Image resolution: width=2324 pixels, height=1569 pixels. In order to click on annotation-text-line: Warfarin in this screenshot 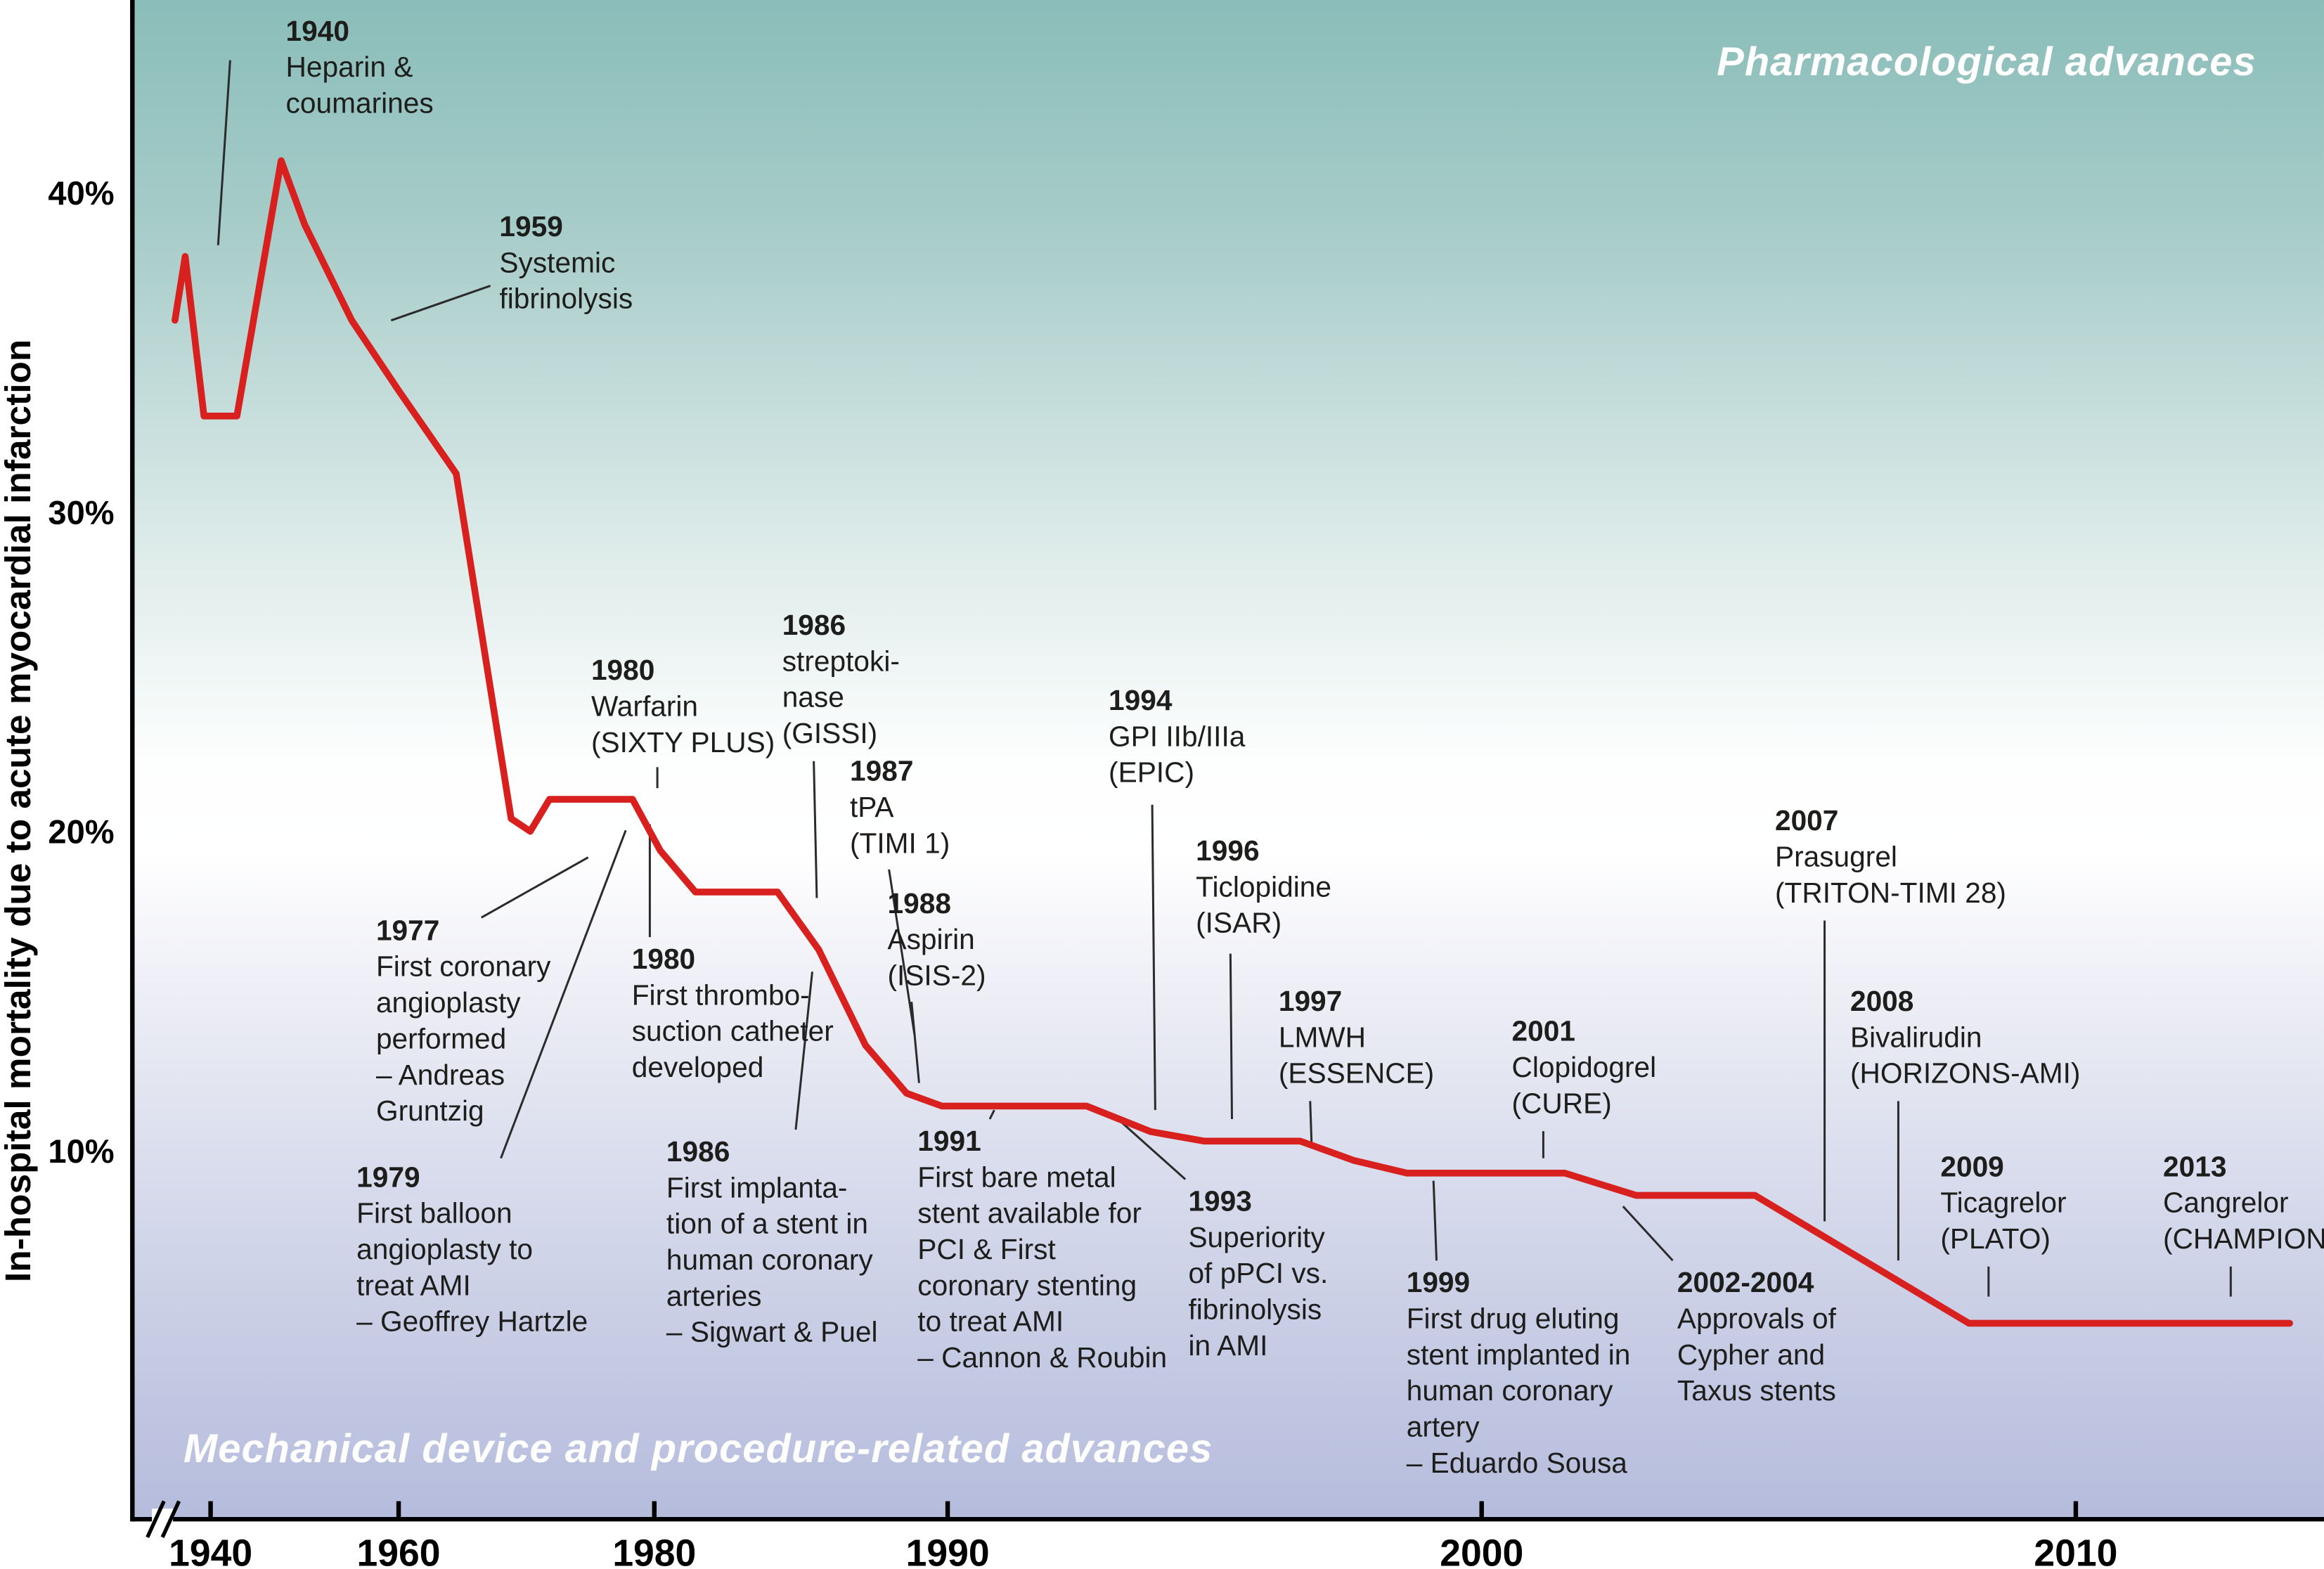, I will do `click(644, 708)`.